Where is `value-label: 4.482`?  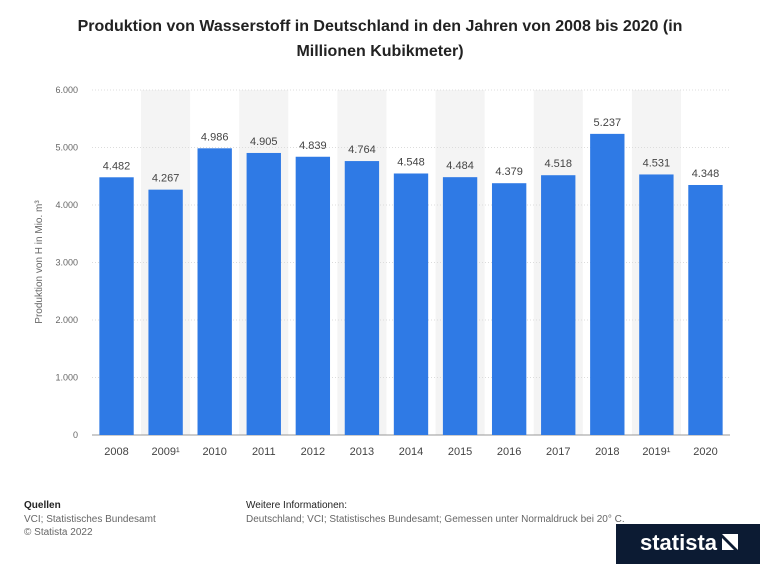 value-label: 4.482 is located at coordinates (117, 166).